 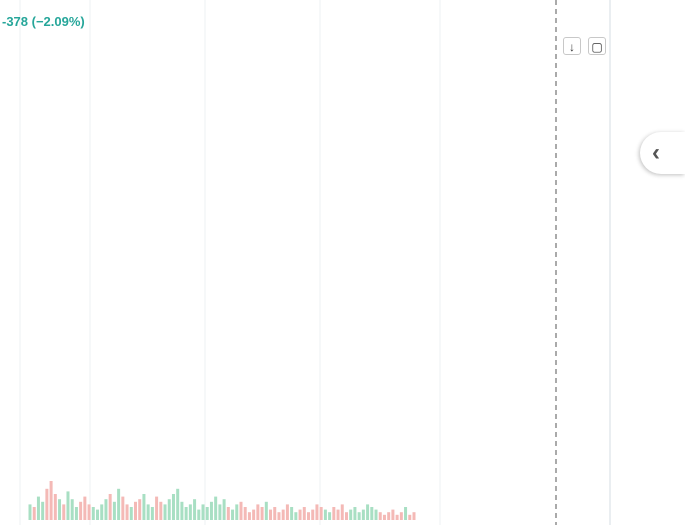 What do you see at coordinates (43, 21) in the screenshot?
I see `price-change-label: -378 (−2.09%)` at bounding box center [43, 21].